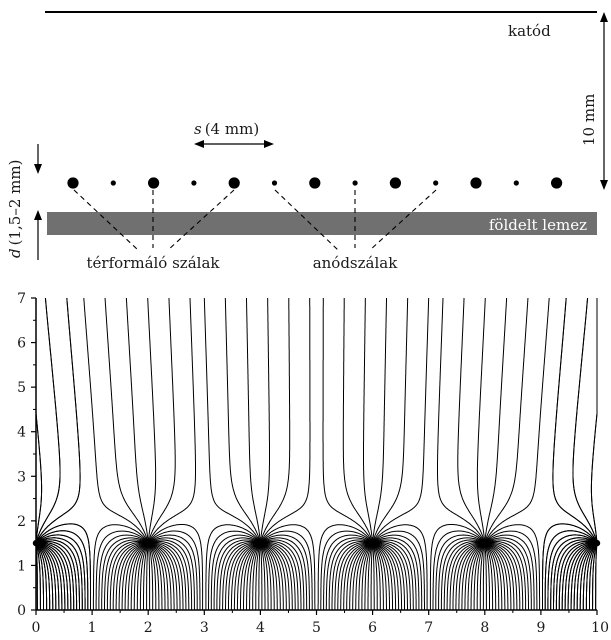 This screenshot has height=640, width=611. Describe the element at coordinates (316, 628) in the screenshot. I see `x-tick-label: 5` at that location.